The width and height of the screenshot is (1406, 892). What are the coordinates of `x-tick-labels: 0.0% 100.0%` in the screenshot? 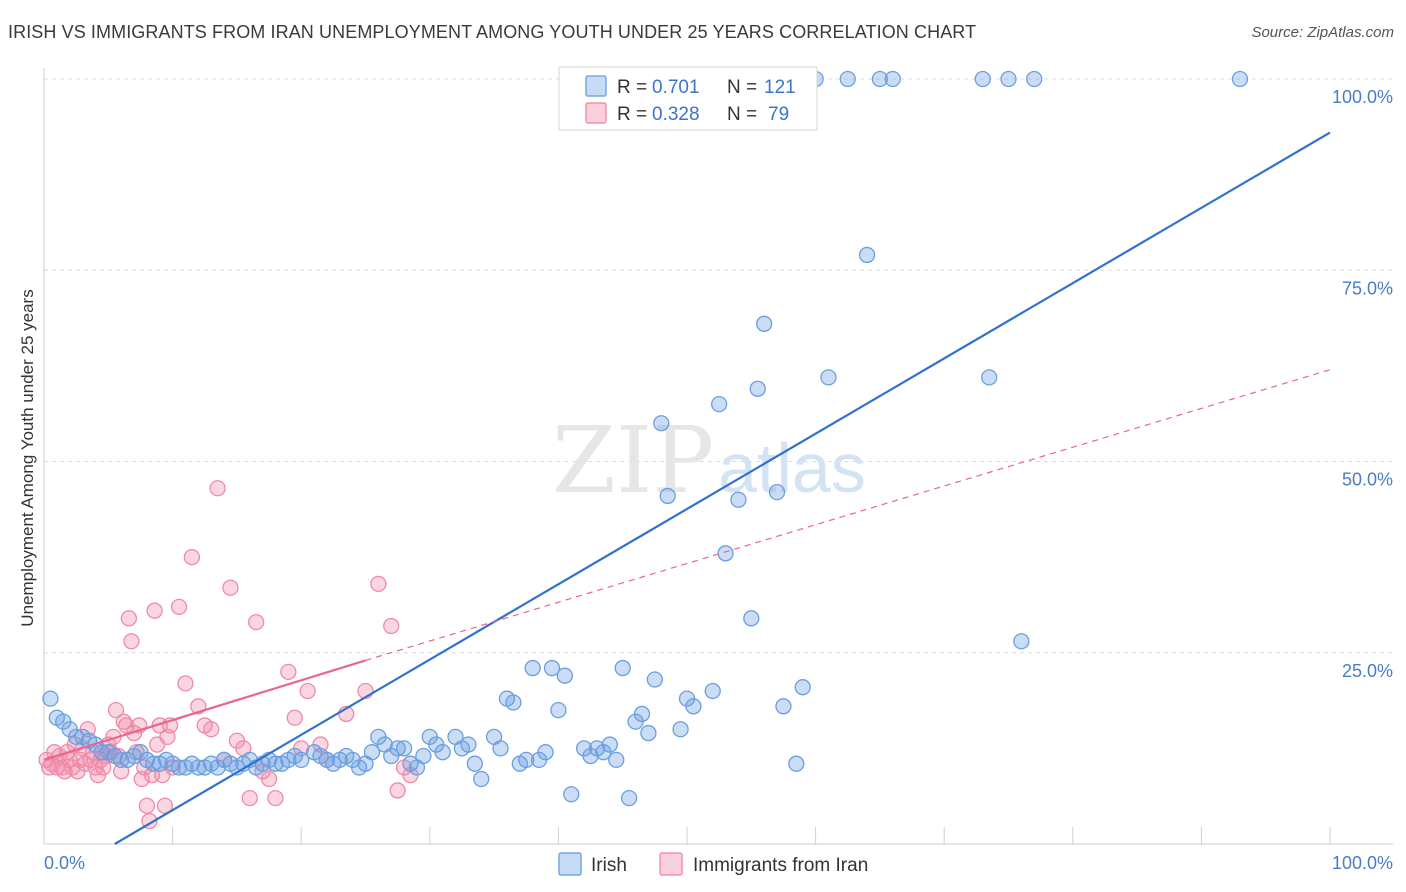 It's located at (718, 863).